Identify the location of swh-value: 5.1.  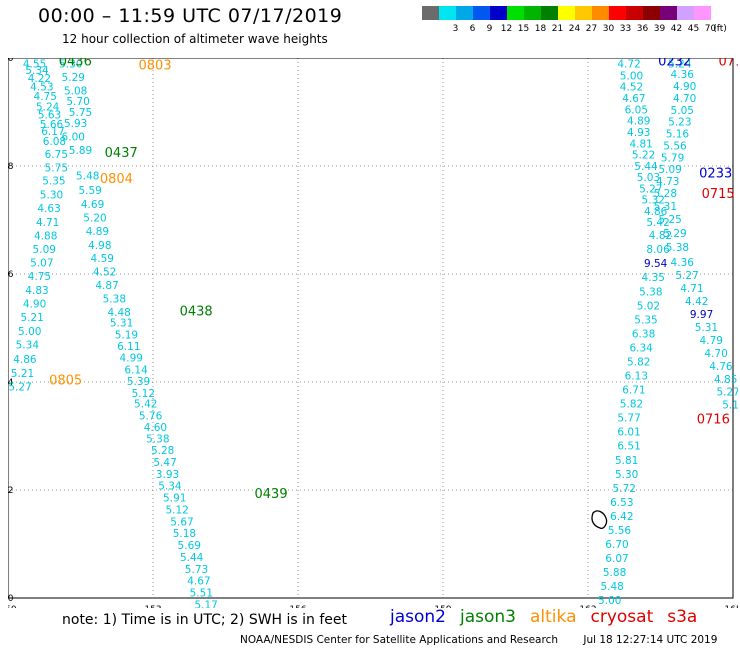
(730, 406).